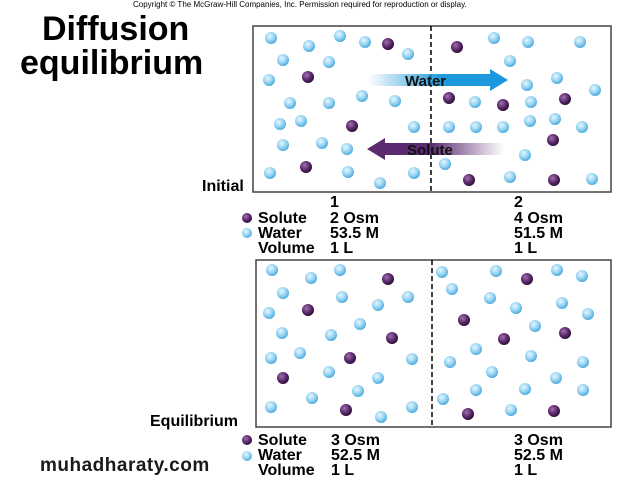  Describe the element at coordinates (112, 63) in the screenshot. I see `title-line-2: equilibrium` at that location.